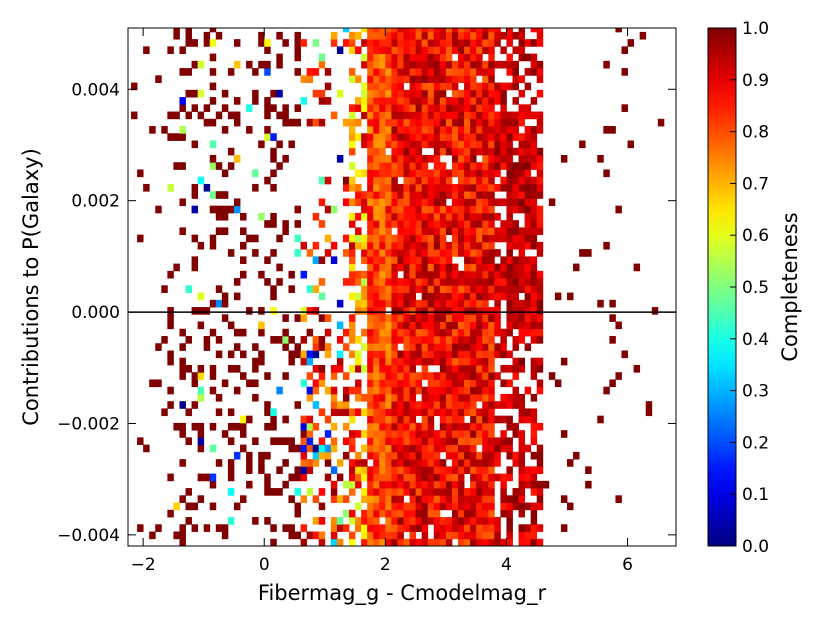 The width and height of the screenshot is (830, 623). I want to click on y-tick-label: 0.004, so click(95, 90).